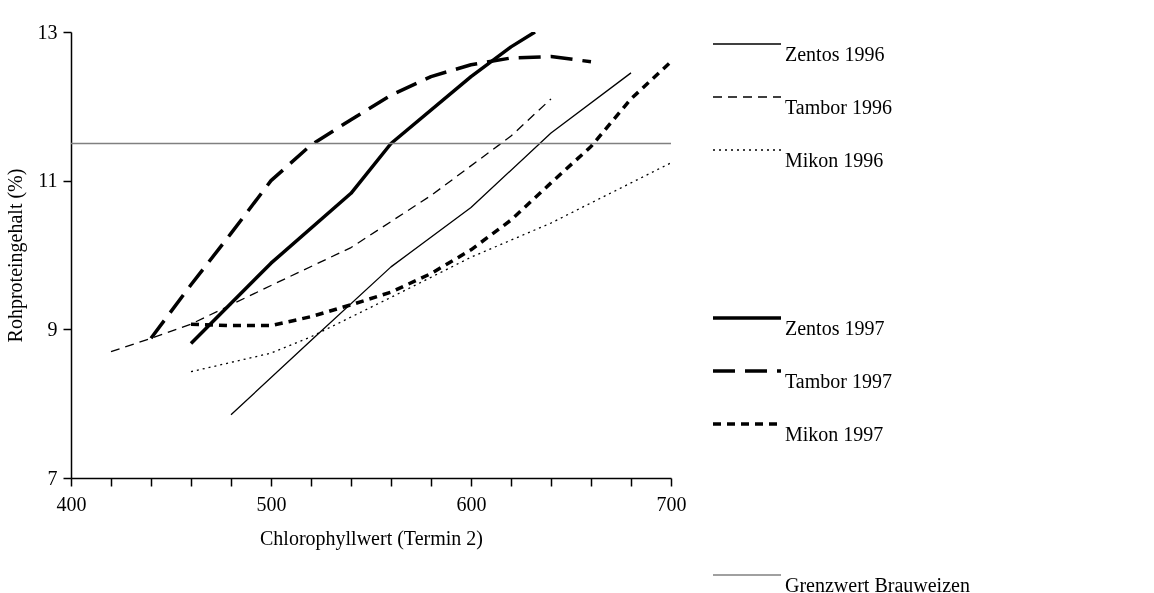 This screenshot has height=593, width=1154. What do you see at coordinates (834, 434) in the screenshot?
I see `legend-label: Mikon 1997` at bounding box center [834, 434].